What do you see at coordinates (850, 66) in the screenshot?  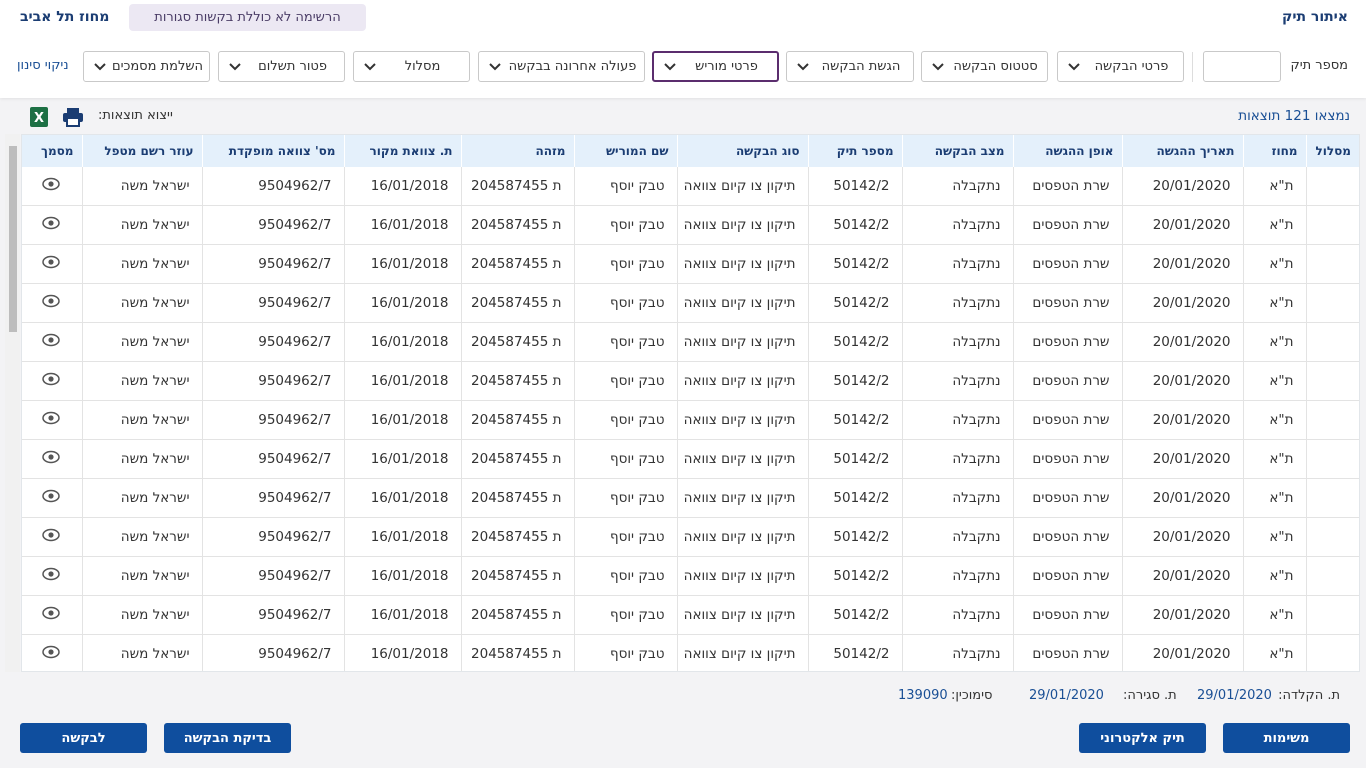 I see `filter-dropdown: הגשת הבקשה` at bounding box center [850, 66].